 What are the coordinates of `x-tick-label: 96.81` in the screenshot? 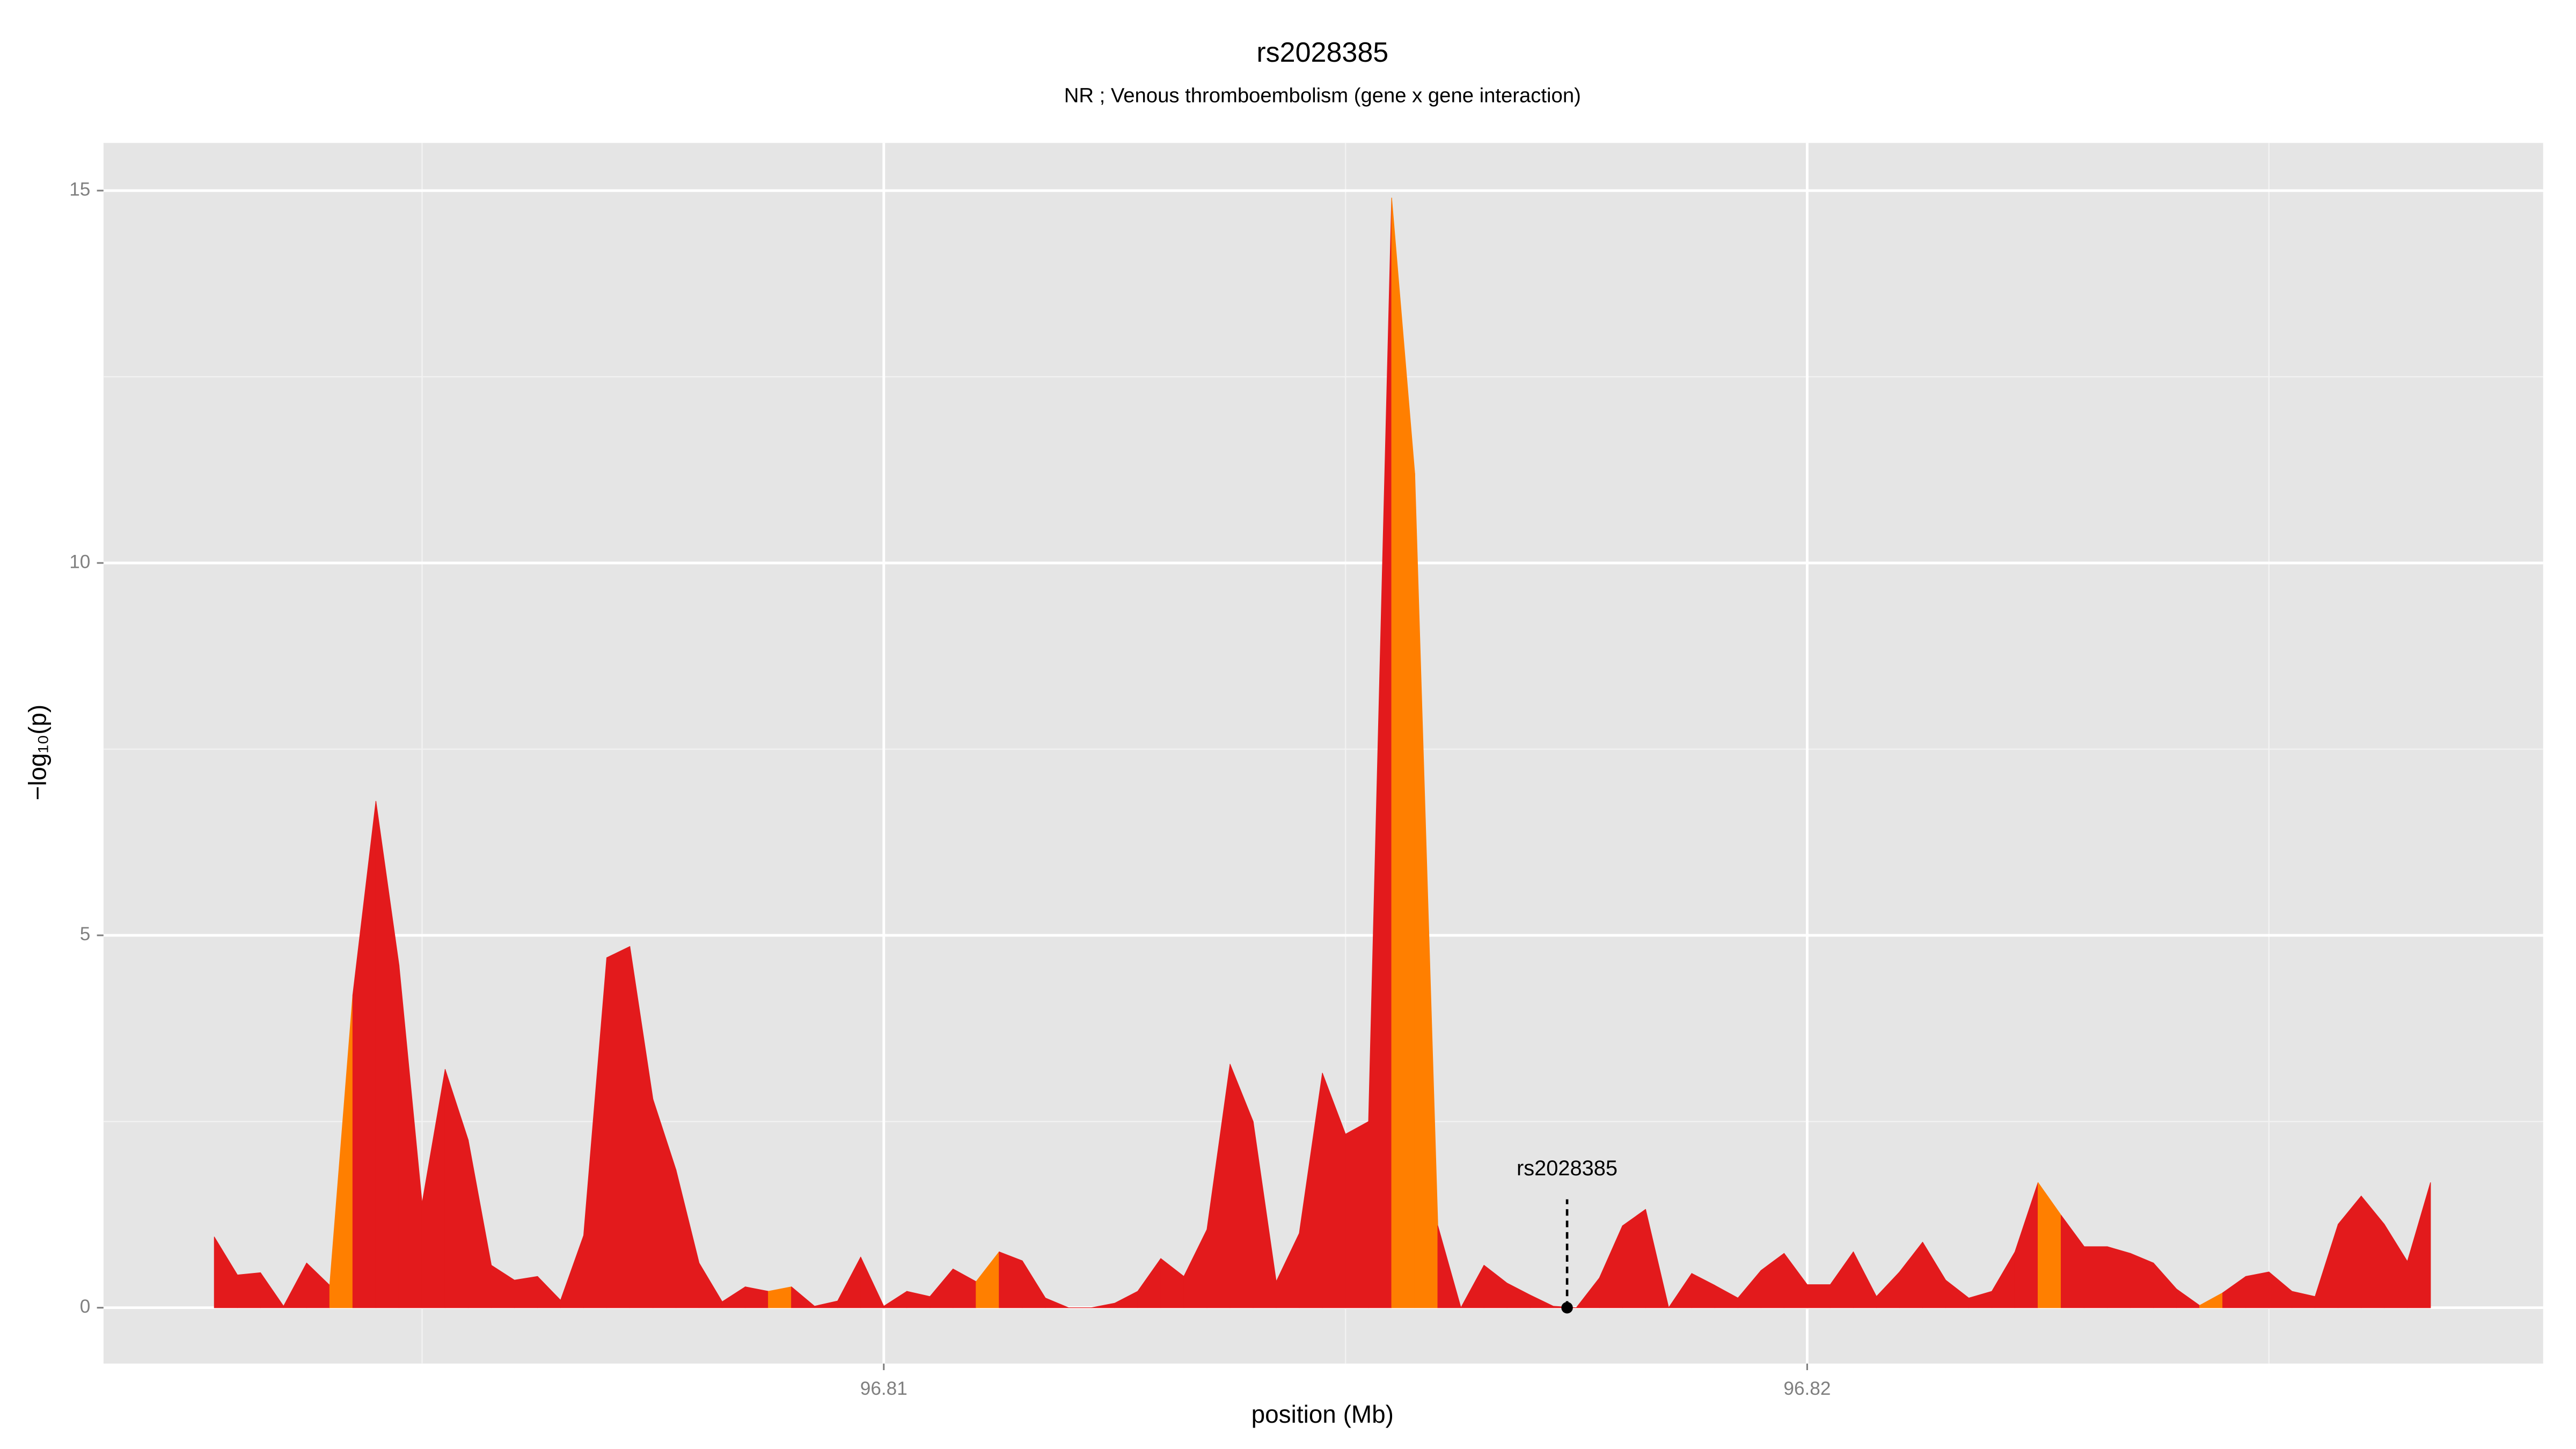 It's located at (884, 1388).